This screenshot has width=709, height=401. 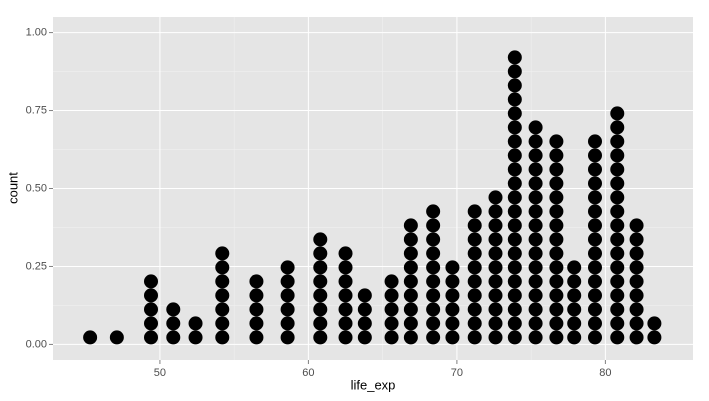 What do you see at coordinates (457, 373) in the screenshot?
I see `x-tick-label: 70` at bounding box center [457, 373].